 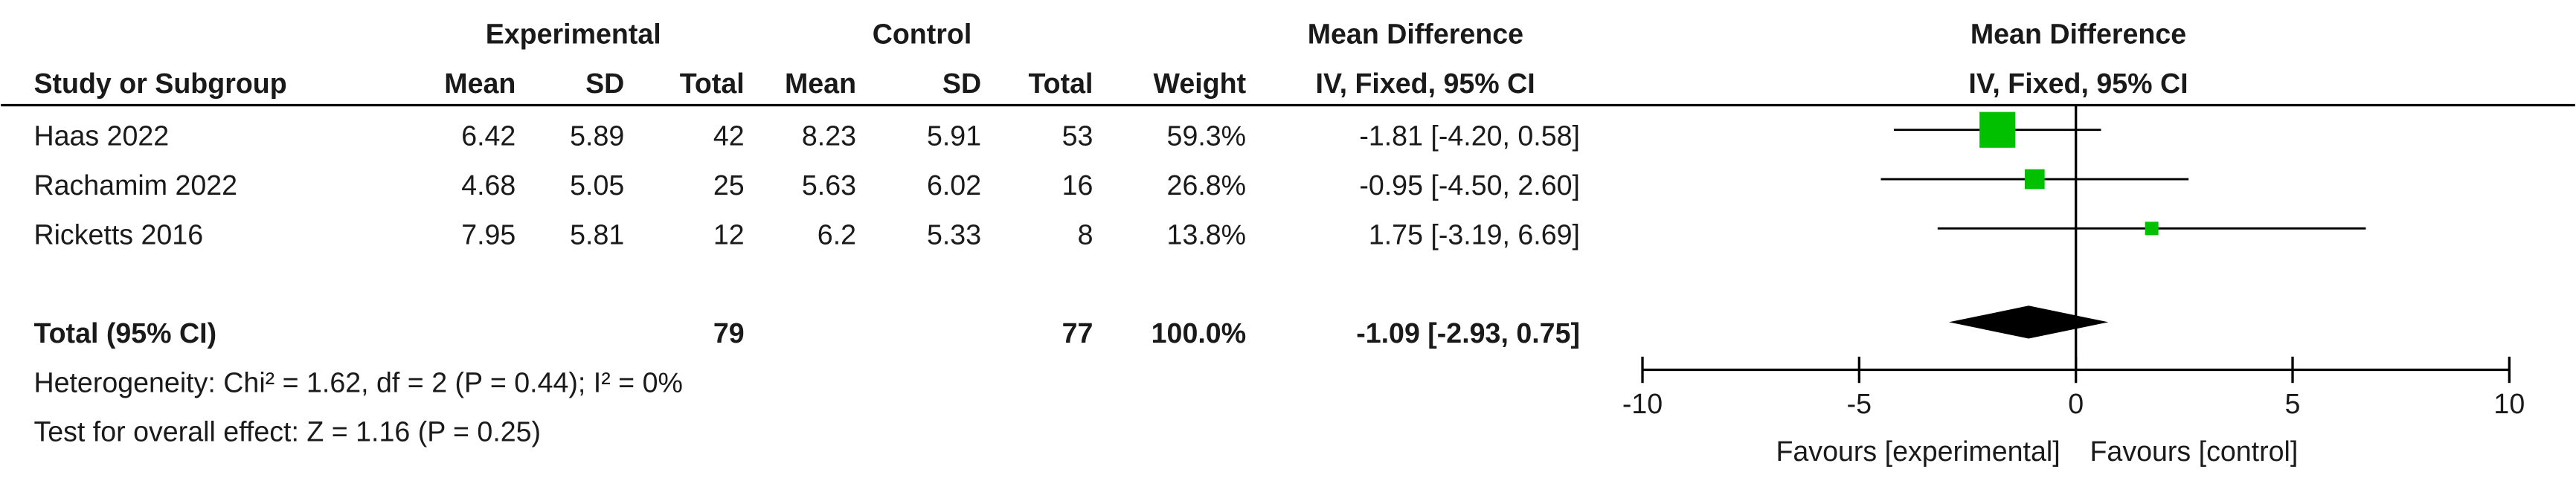 I want to click on group-header: Experimental, so click(x=573, y=35).